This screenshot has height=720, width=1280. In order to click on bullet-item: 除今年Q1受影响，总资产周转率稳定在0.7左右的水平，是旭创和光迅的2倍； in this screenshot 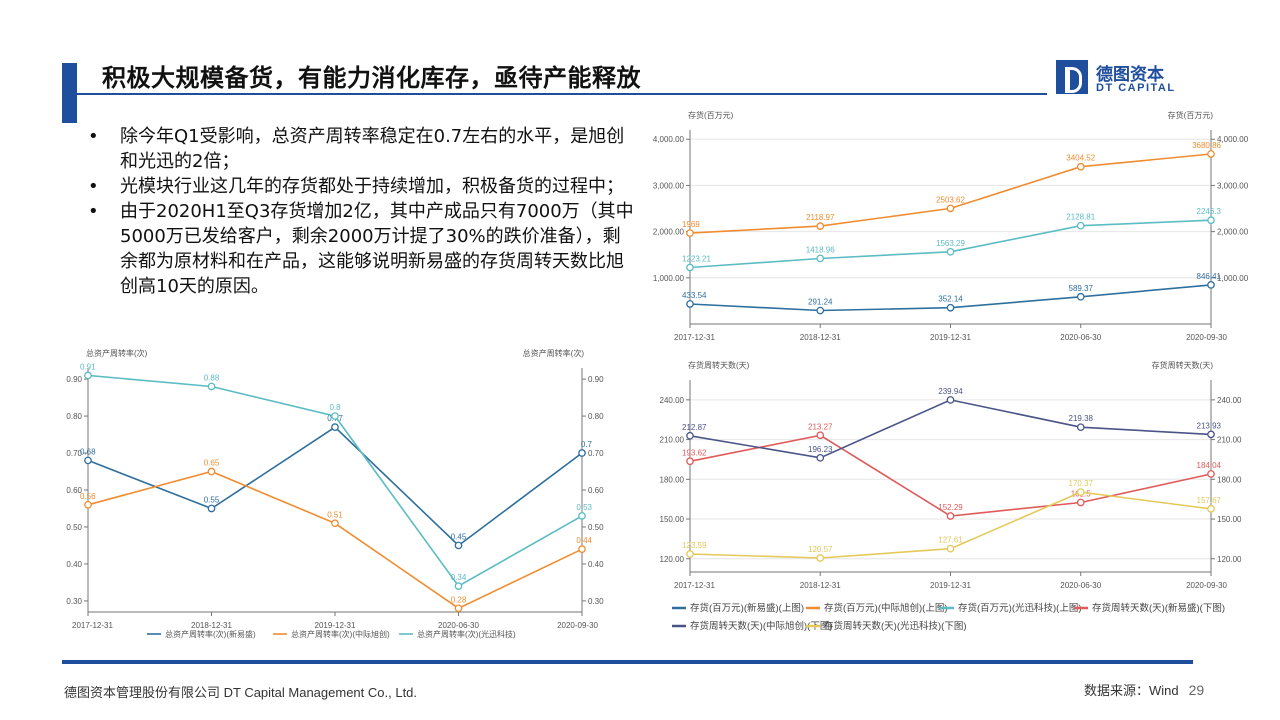, I will do `click(363, 149)`.